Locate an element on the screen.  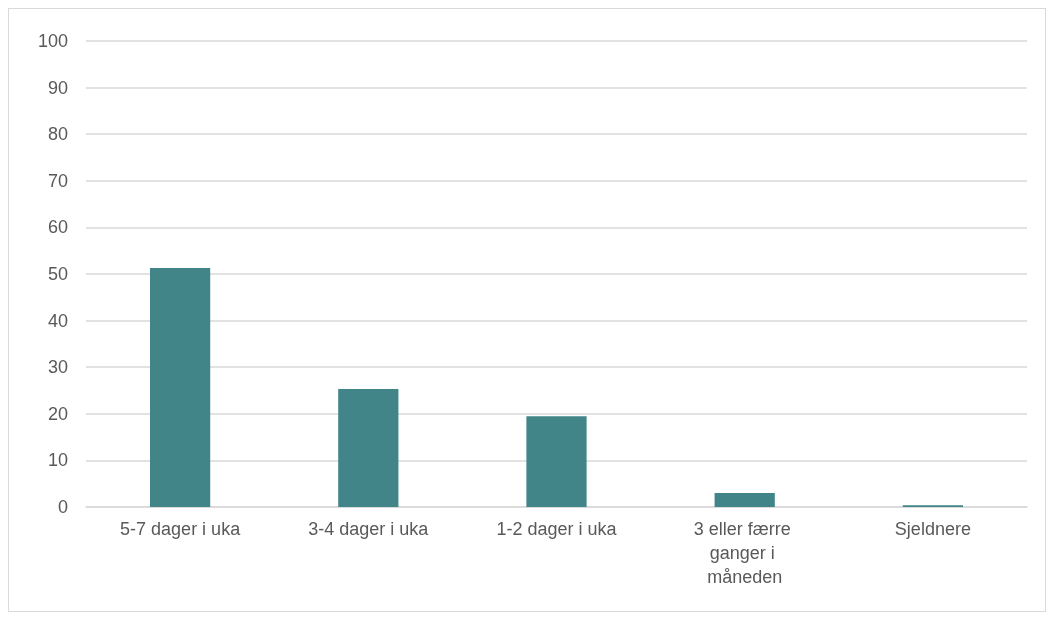
y-tick-label: 90 is located at coordinates (57, 87).